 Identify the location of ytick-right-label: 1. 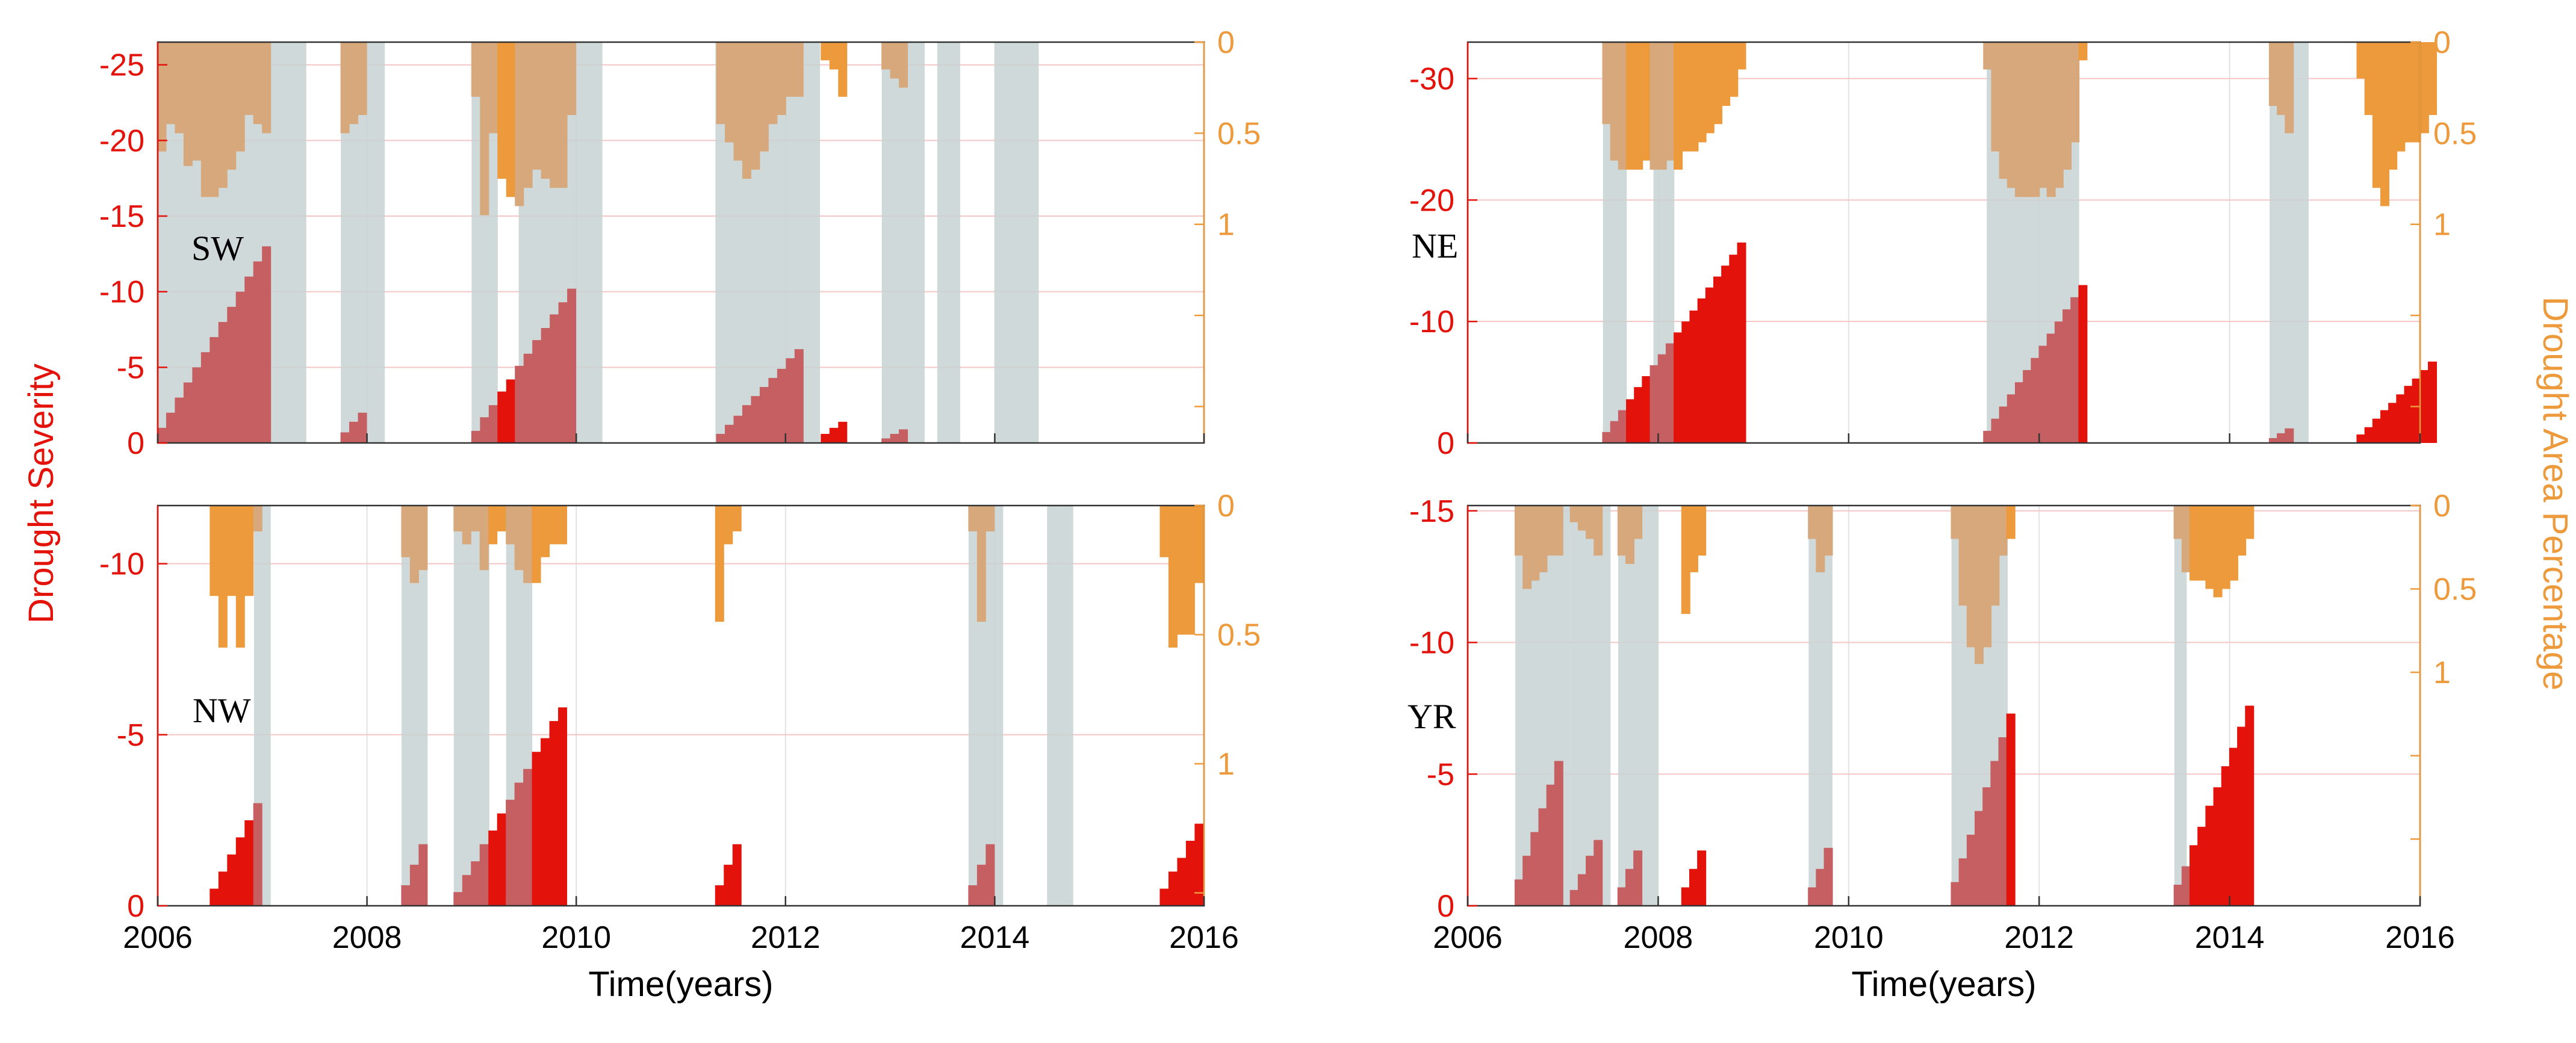
(2442, 225).